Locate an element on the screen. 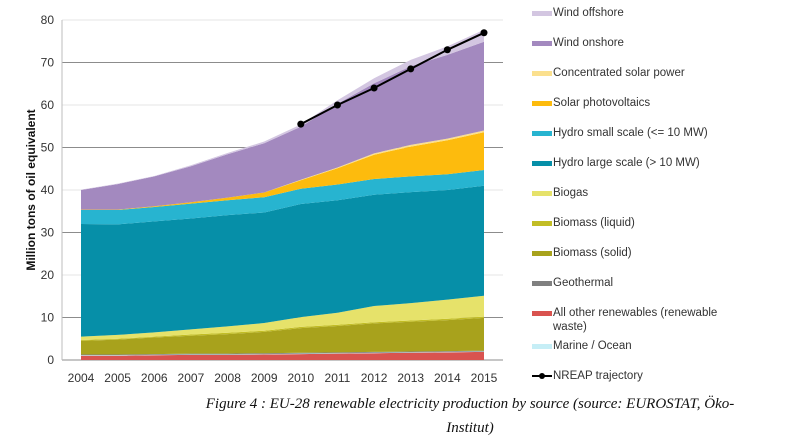  legend-item: Marine / Ocean is located at coordinates (632, 346).